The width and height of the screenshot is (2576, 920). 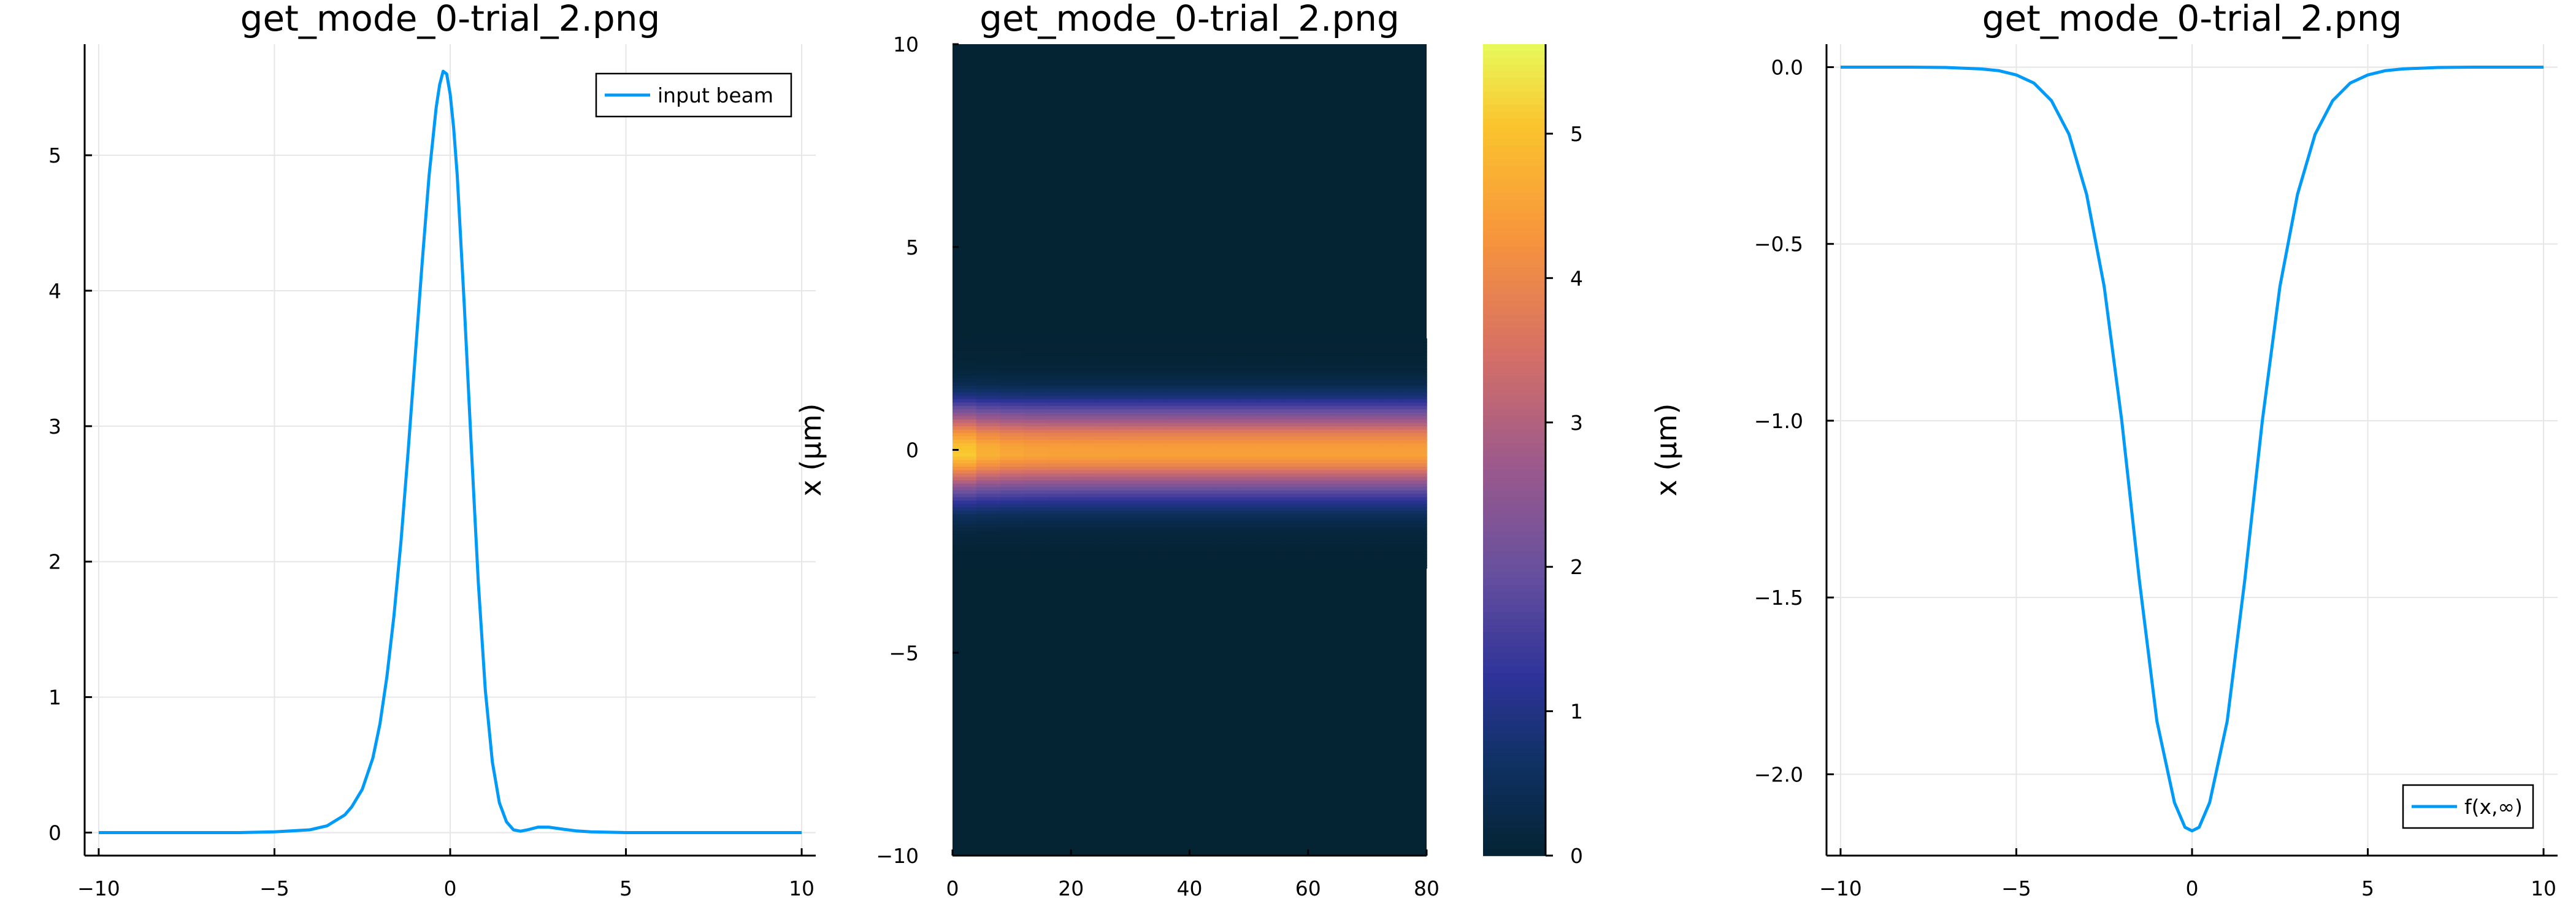 What do you see at coordinates (54, 562) in the screenshot?
I see `y-tick-label: 2` at bounding box center [54, 562].